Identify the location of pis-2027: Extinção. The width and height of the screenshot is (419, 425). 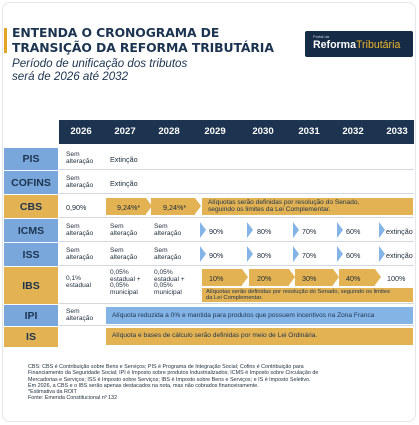
(124, 159).